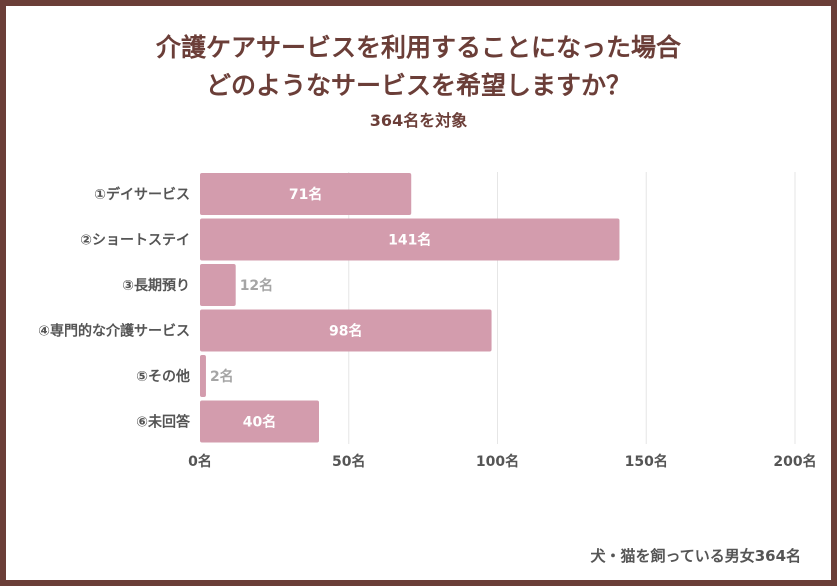 The width and height of the screenshot is (837, 586). What do you see at coordinates (695, 556) in the screenshot?
I see `footer-note: 犬・猫を飼っている男女364名` at bounding box center [695, 556].